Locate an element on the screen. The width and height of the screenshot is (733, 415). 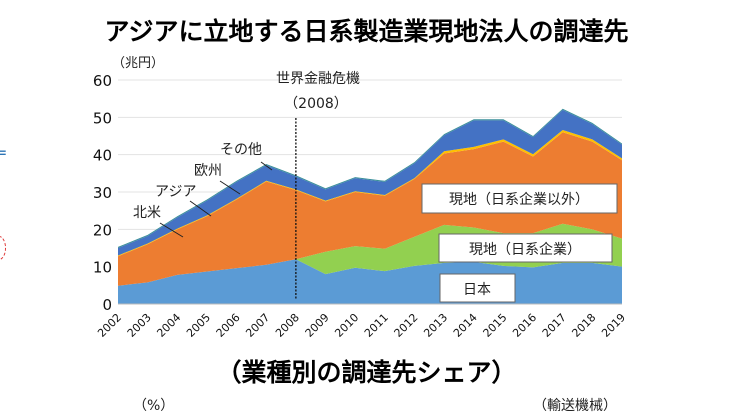
x-tick-label: 2011 is located at coordinates (376, 325).